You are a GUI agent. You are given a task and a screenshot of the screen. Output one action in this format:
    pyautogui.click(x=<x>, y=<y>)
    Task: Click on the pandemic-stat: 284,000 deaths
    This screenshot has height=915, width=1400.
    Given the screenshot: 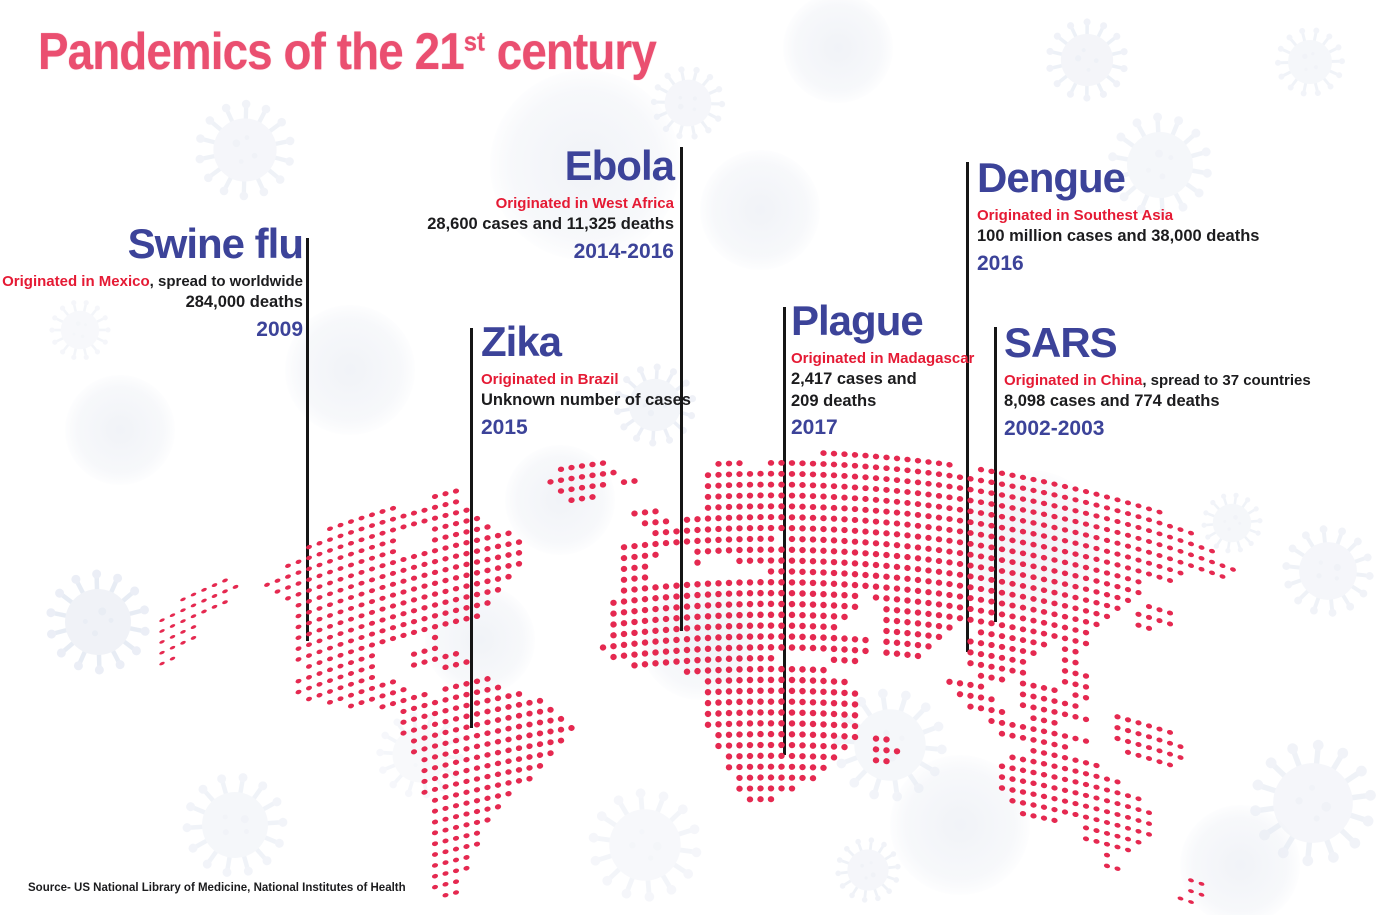 What is the action you would take?
    pyautogui.click(x=244, y=302)
    